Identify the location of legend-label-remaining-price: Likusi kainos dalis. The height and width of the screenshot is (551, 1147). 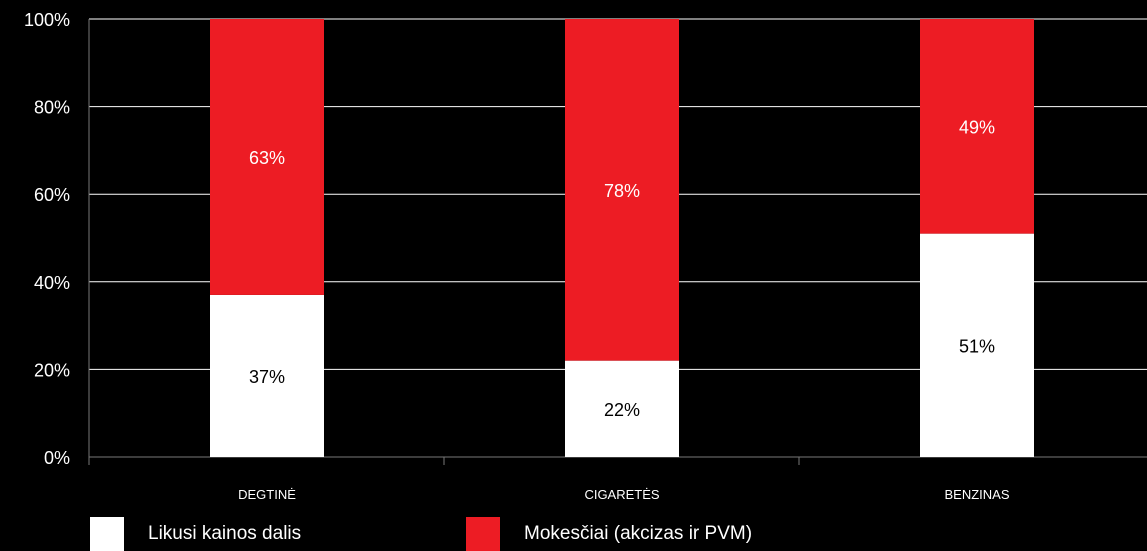
(225, 533).